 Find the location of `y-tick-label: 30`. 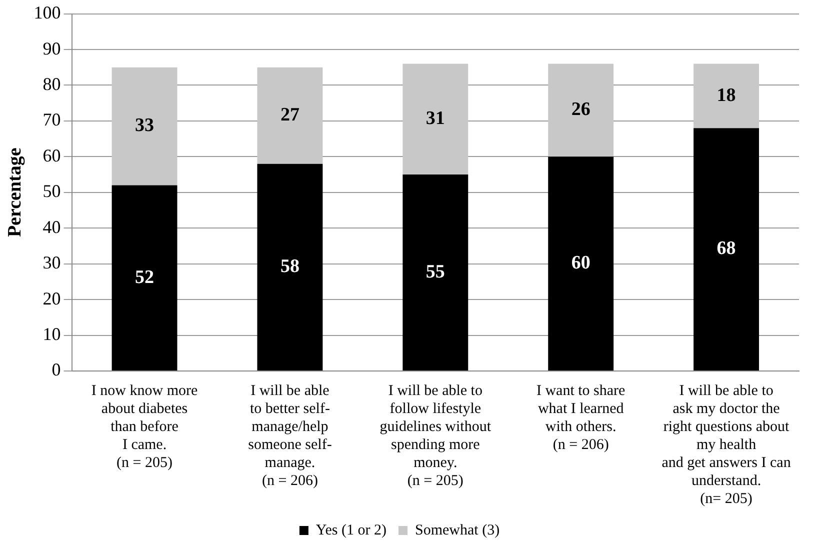

y-tick-label: 30 is located at coordinates (51, 262).